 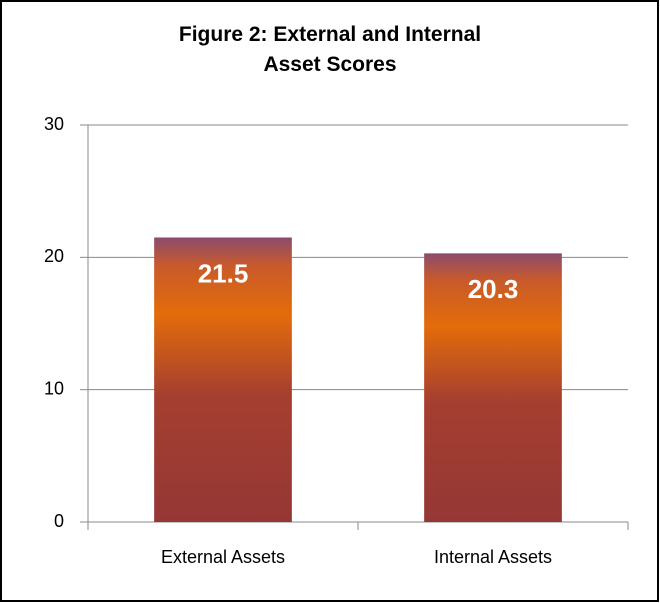 I want to click on y-tick-label: 10, so click(x=54, y=388).